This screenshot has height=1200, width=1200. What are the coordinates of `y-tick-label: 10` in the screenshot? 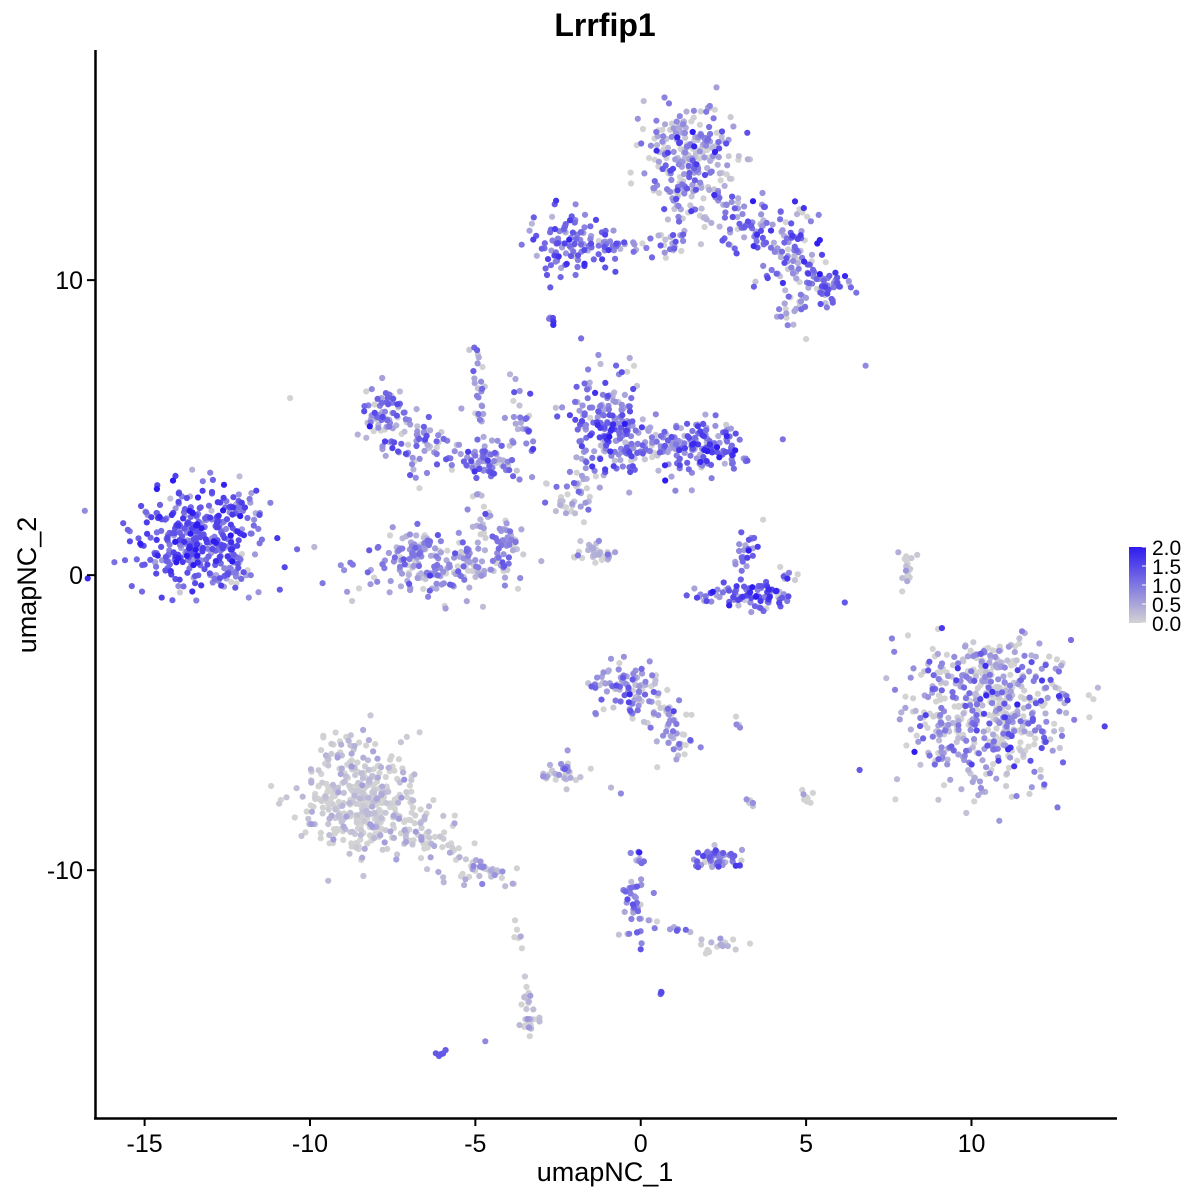 It's located at (69, 281).